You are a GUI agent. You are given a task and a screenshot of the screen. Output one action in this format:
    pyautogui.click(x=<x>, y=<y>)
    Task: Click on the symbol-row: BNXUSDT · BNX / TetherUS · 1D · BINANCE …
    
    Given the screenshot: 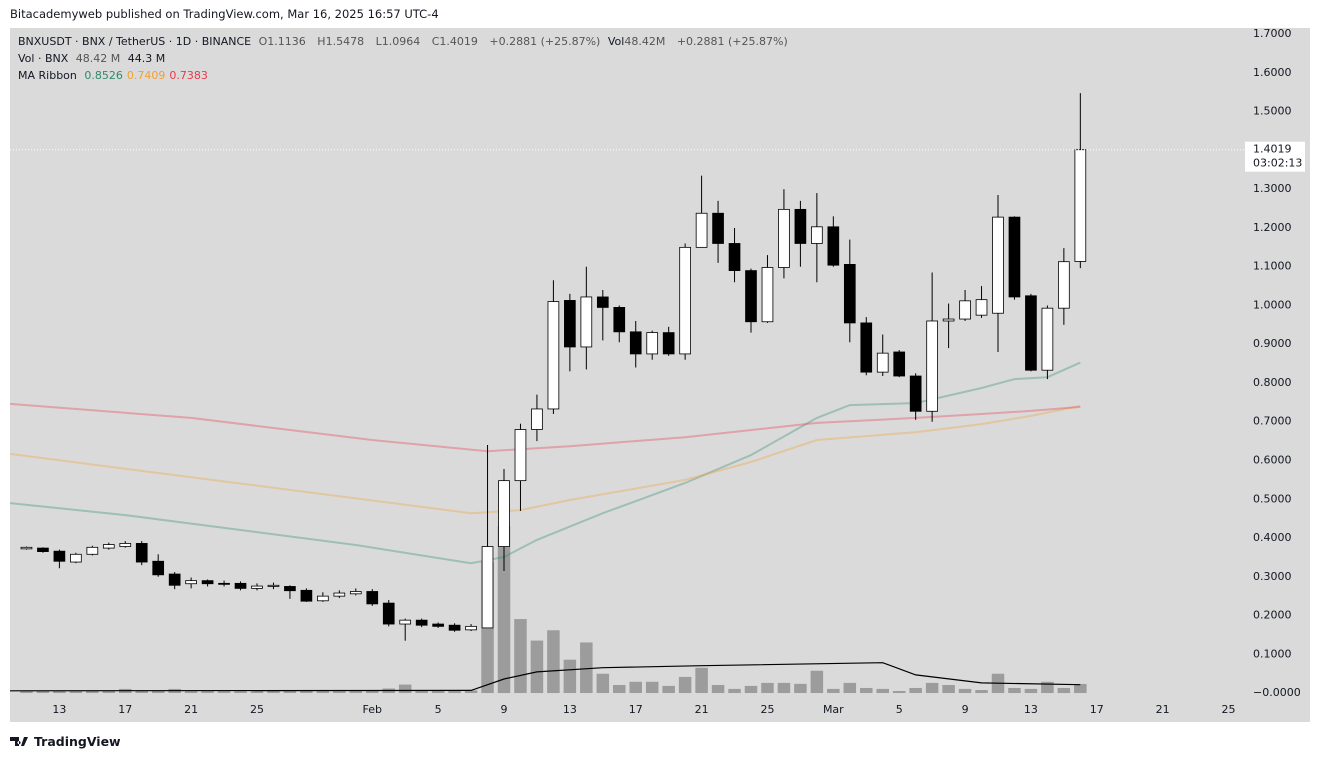 What is the action you would take?
    pyautogui.click(x=405, y=41)
    